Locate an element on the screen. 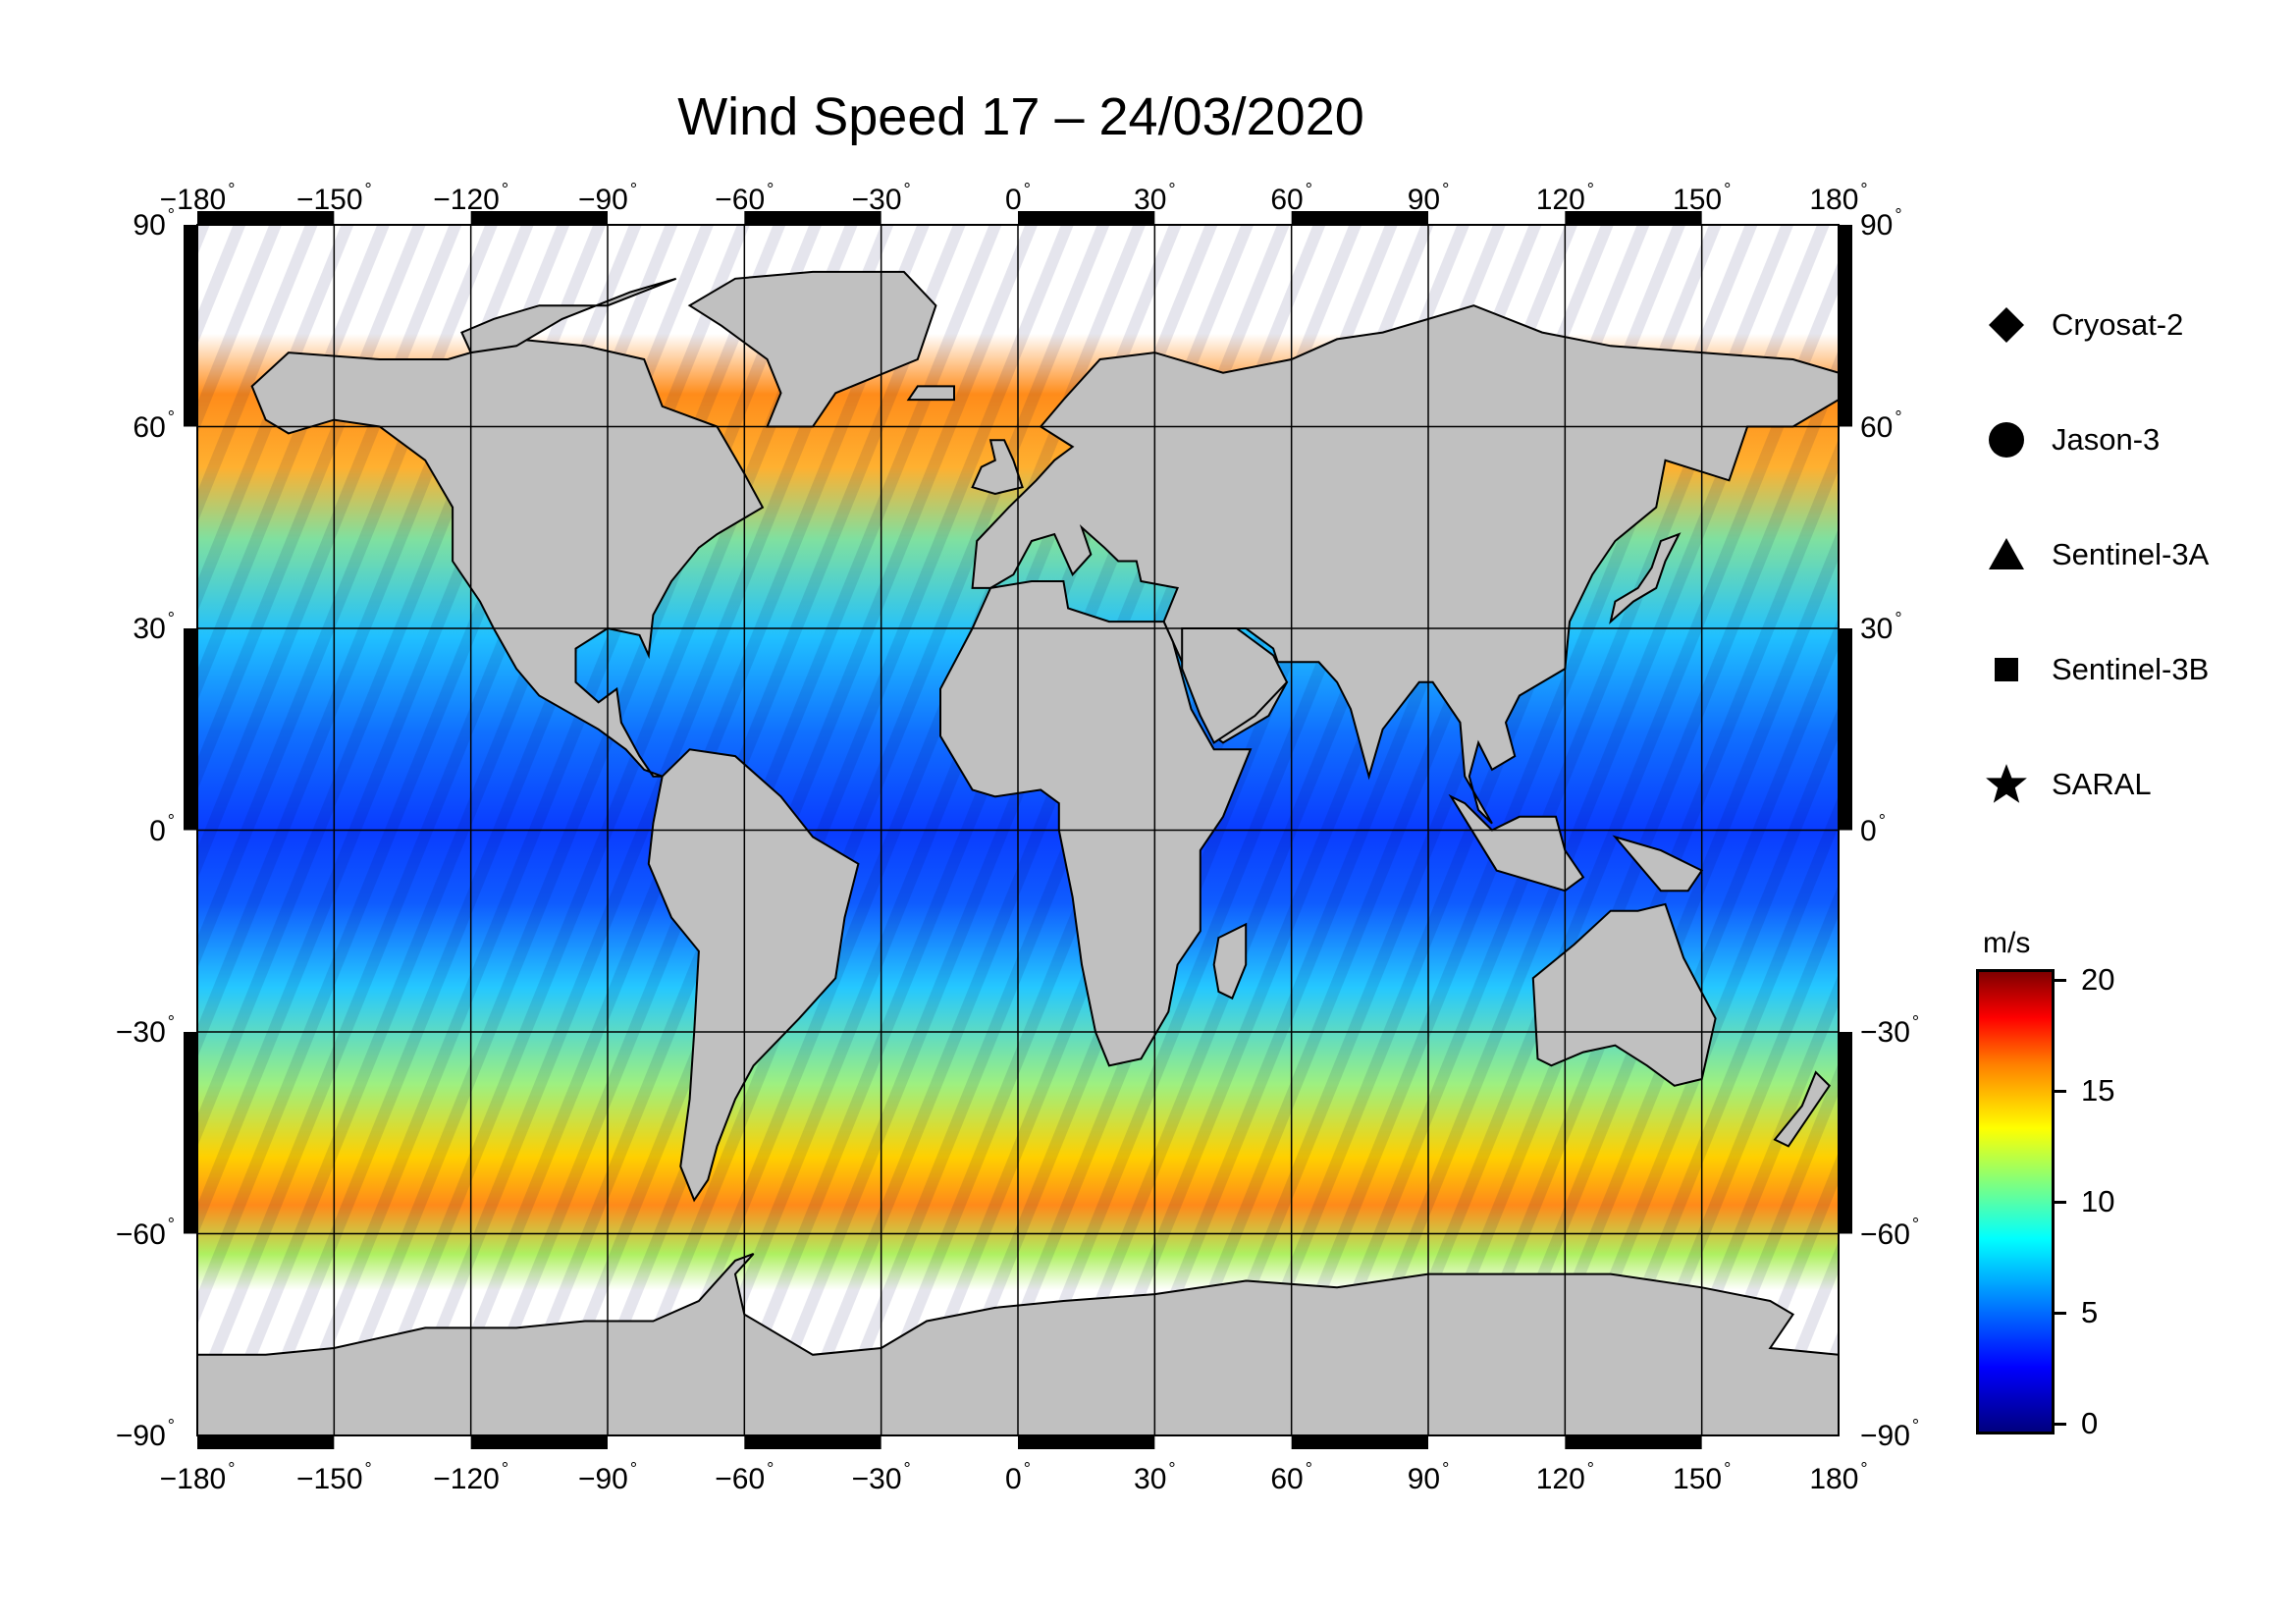 The height and width of the screenshot is (1623, 2296). legend-item: Sentinel-3A is located at coordinates (2096, 555).